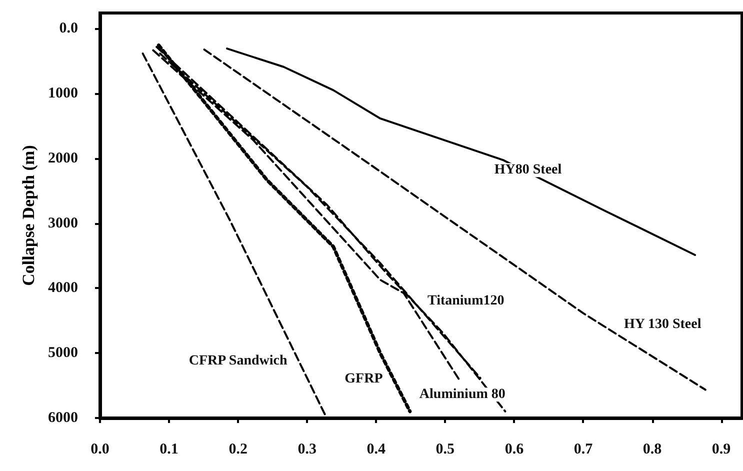 Image resolution: width=743 pixels, height=471 pixels. What do you see at coordinates (63, 288) in the screenshot?
I see `y-tick-label: 4000` at bounding box center [63, 288].